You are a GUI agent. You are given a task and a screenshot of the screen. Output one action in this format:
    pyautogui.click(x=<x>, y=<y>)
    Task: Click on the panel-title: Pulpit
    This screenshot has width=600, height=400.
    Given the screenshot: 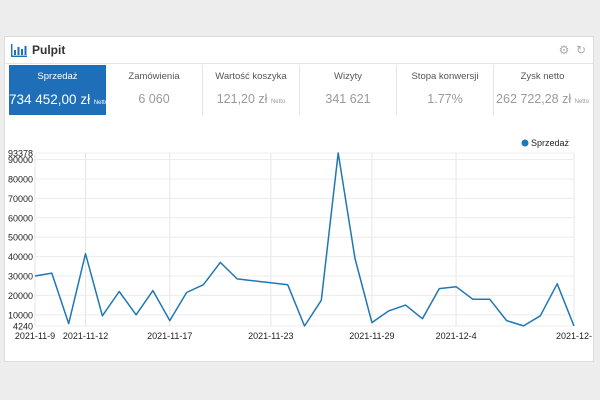 What is the action you would take?
    pyautogui.click(x=49, y=50)
    